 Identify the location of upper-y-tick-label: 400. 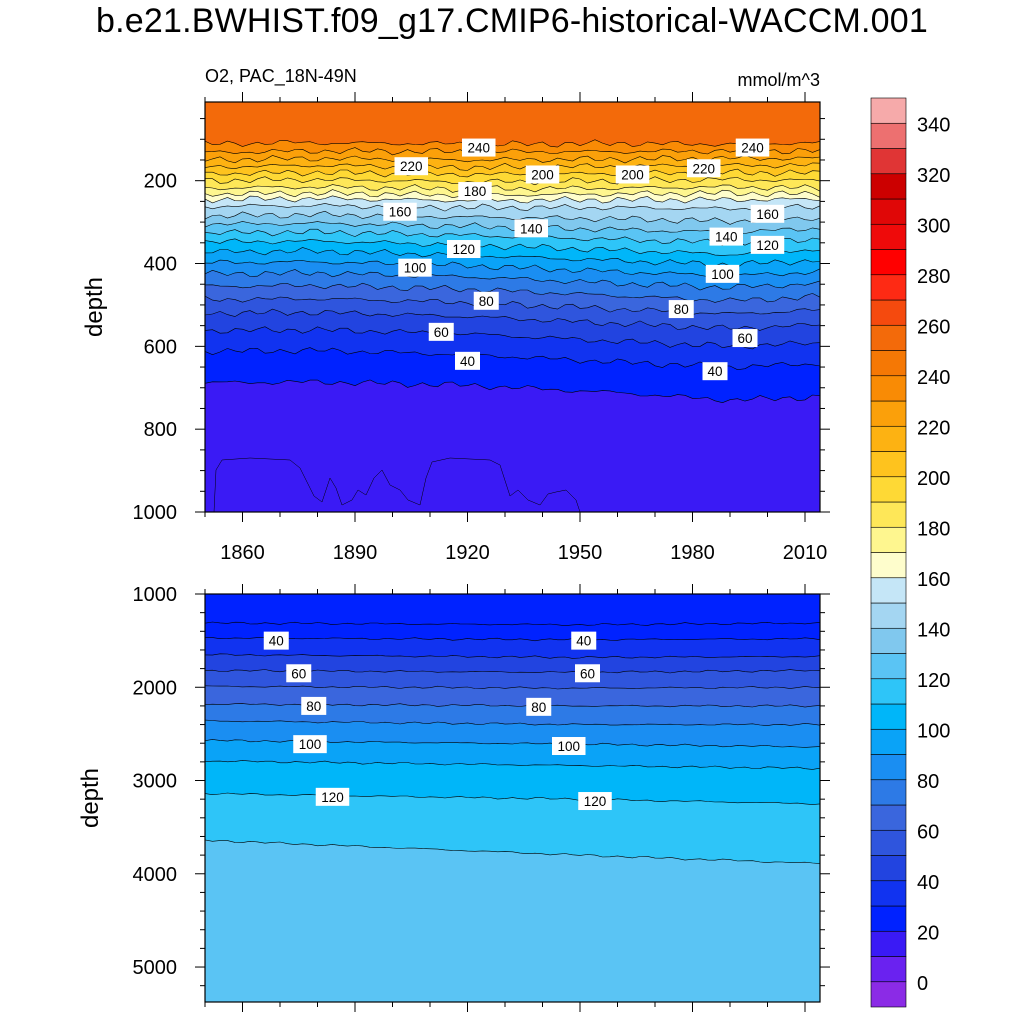
(160, 265).